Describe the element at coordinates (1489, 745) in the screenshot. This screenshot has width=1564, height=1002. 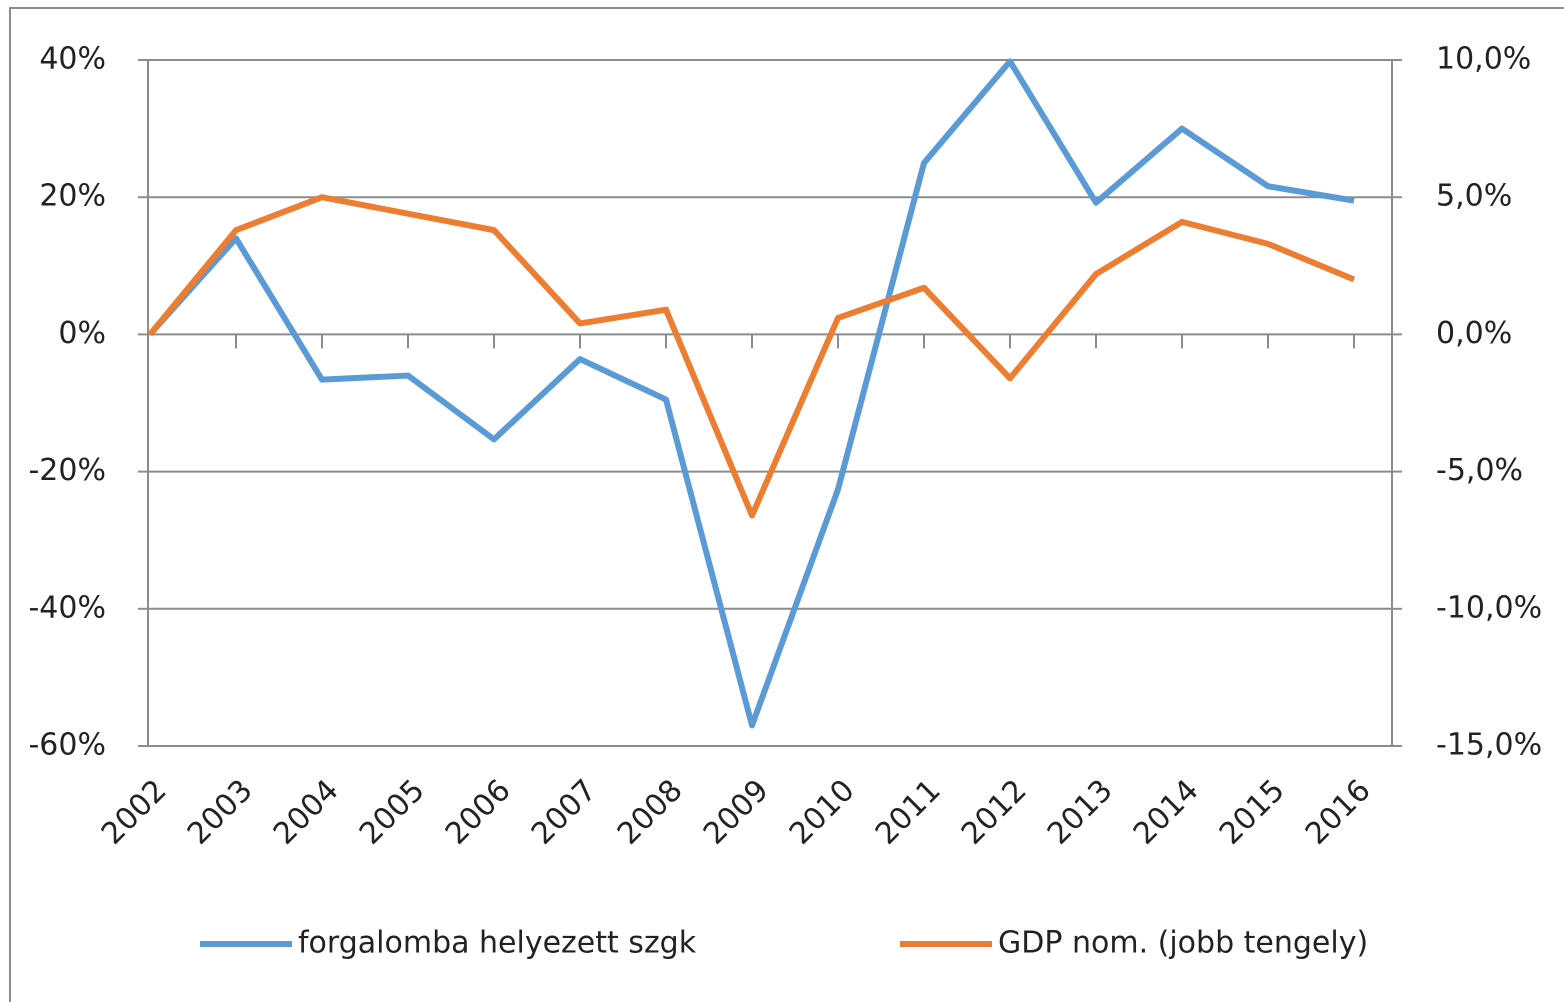
I see `y2-tick-label: -15,0%` at that location.